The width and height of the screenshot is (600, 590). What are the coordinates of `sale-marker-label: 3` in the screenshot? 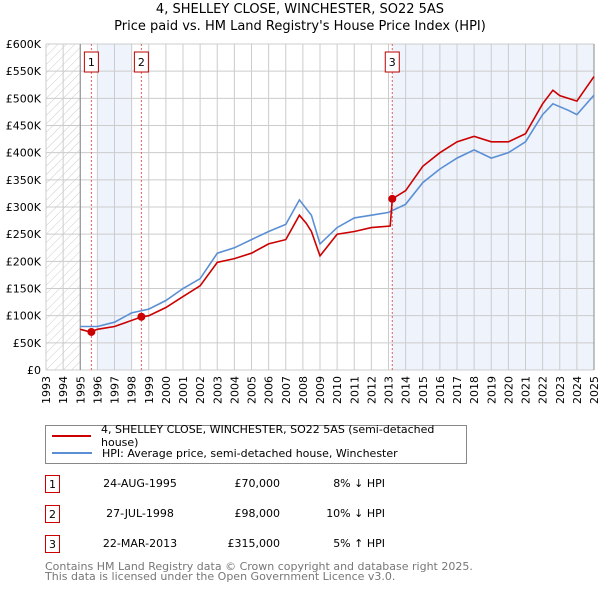 It's located at (392, 62).